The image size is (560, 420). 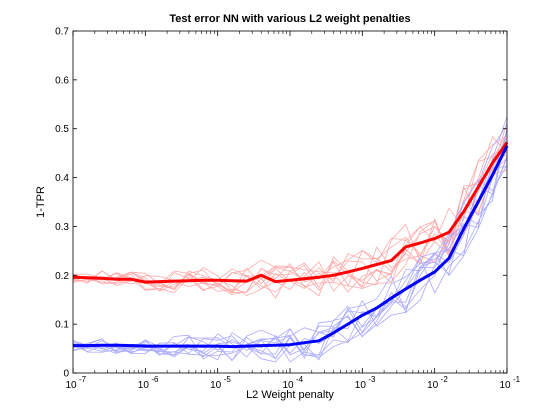 What do you see at coordinates (62, 129) in the screenshot?
I see `y-tick-label: 0.5` at bounding box center [62, 129].